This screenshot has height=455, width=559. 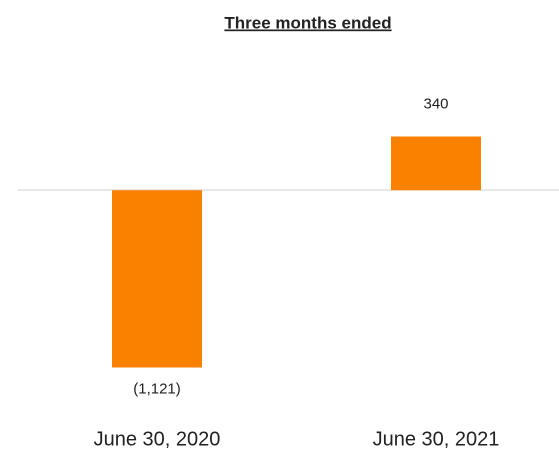 What do you see at coordinates (307, 22) in the screenshot?
I see `chart-title: Three months ended` at bounding box center [307, 22].